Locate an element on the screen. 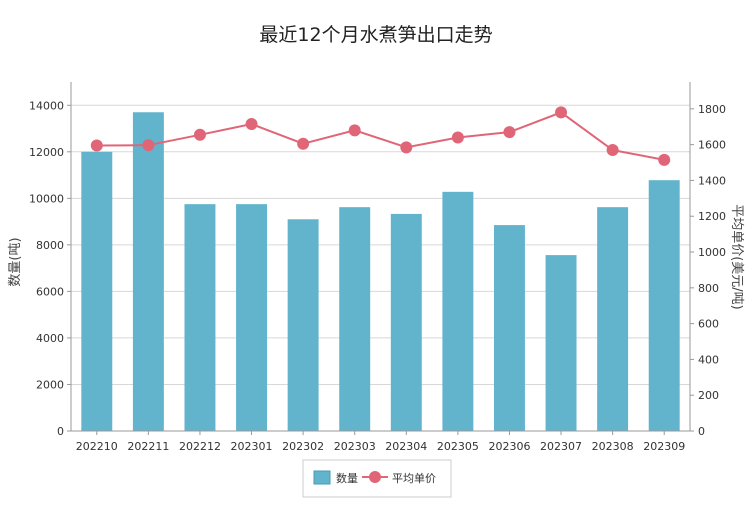 Image resolution: width=753 pixels, height=507 pixels. right-tick-label: 1000 is located at coordinates (712, 252).